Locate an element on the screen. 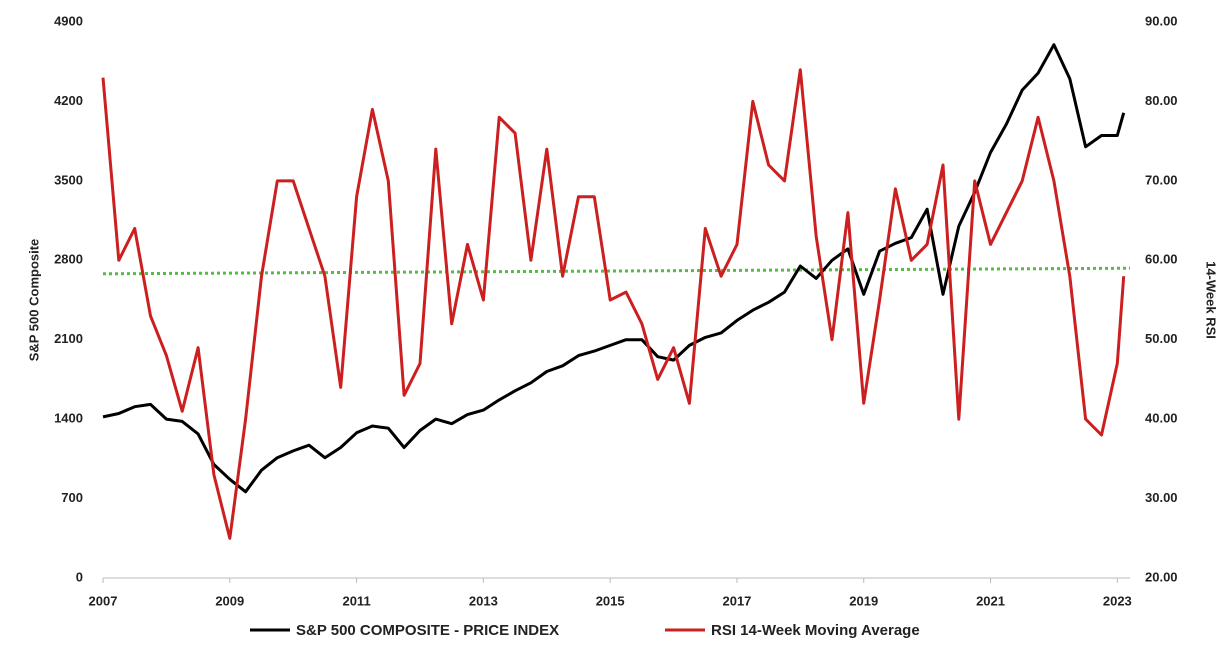 The width and height of the screenshot is (1230, 657). y-tick-label: 2800 is located at coordinates (68, 259).